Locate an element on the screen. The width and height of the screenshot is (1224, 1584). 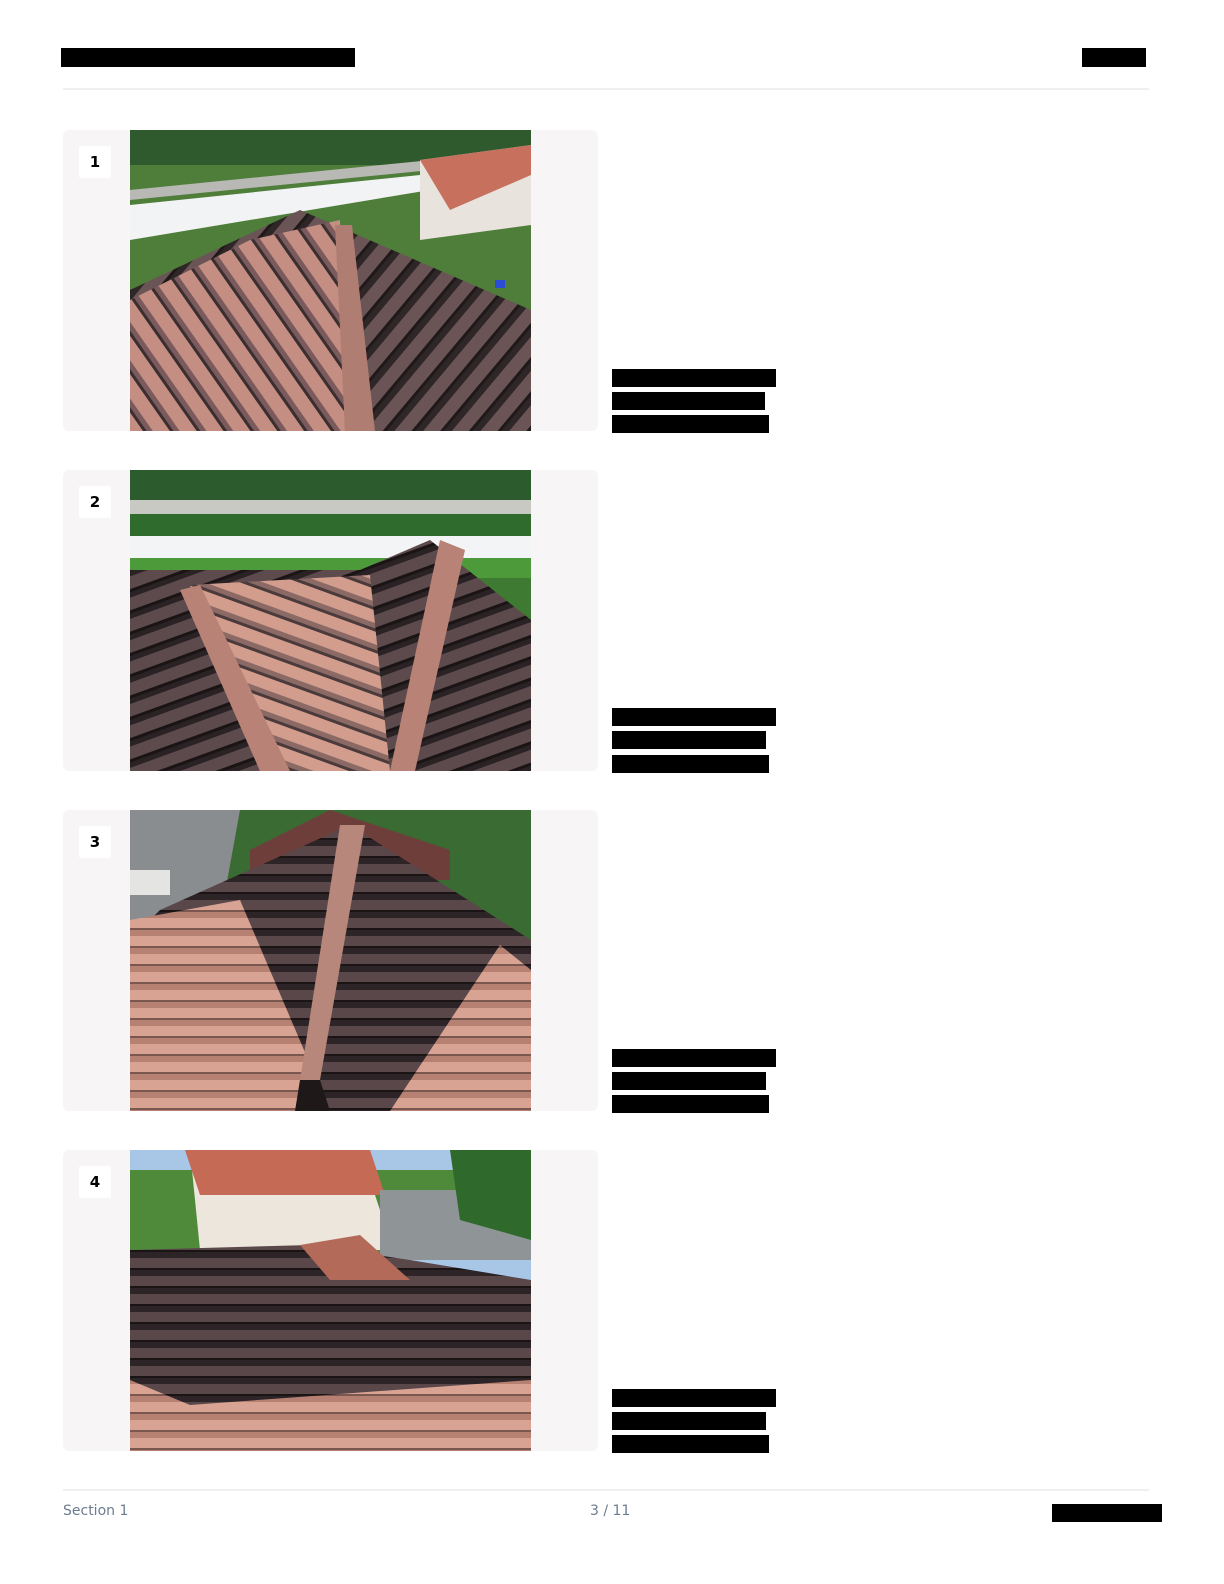
footer-page-number: 3 / 11 is located at coordinates (610, 1511).